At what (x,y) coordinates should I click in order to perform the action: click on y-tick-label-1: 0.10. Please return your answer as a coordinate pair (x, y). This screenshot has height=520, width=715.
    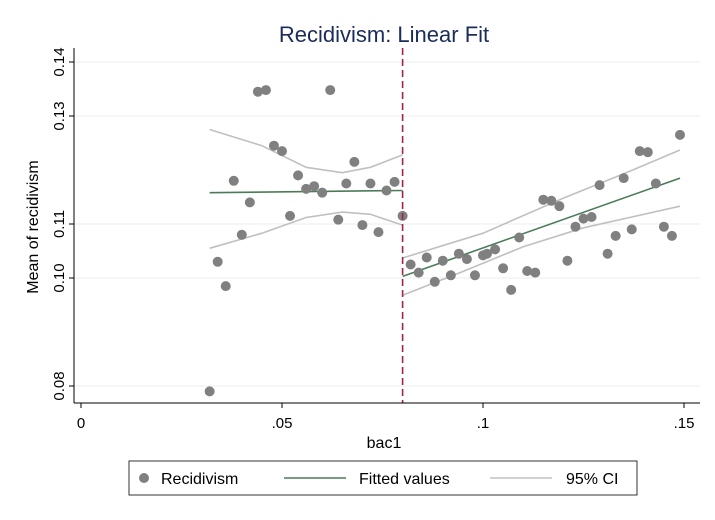
    Looking at the image, I should click on (59, 277).